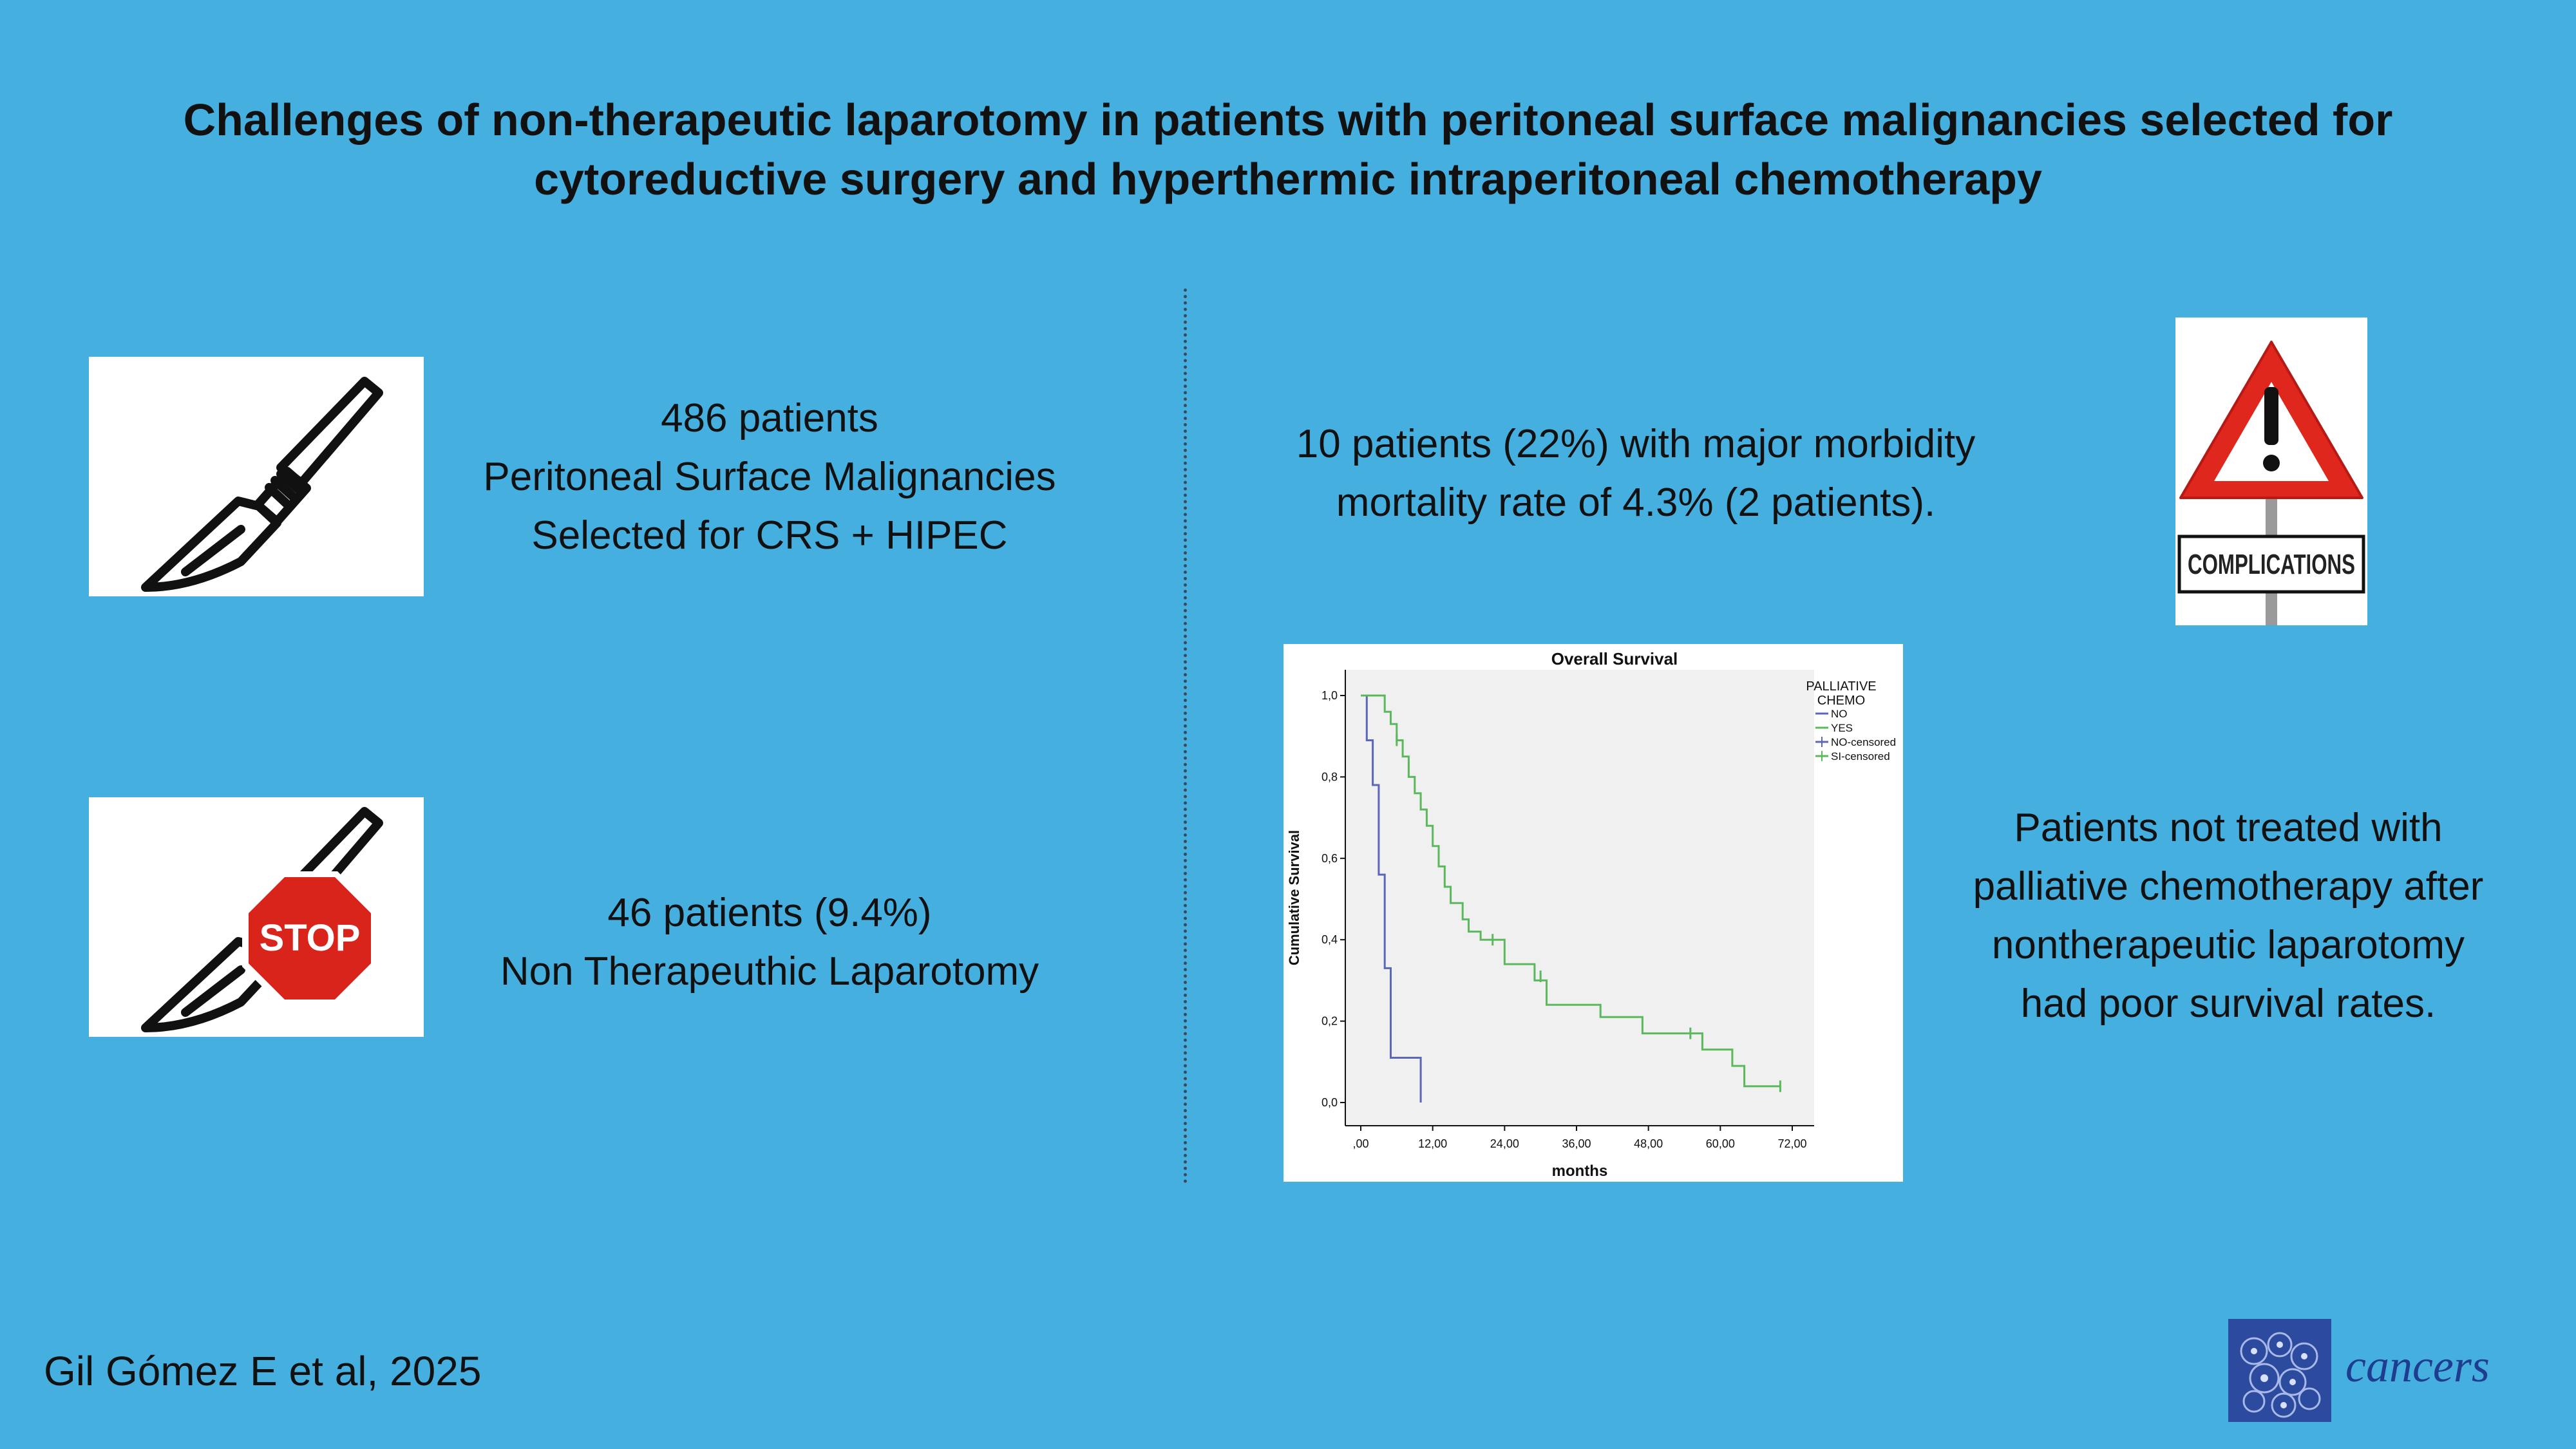  I want to click on chart-series, so click(1571, 899).